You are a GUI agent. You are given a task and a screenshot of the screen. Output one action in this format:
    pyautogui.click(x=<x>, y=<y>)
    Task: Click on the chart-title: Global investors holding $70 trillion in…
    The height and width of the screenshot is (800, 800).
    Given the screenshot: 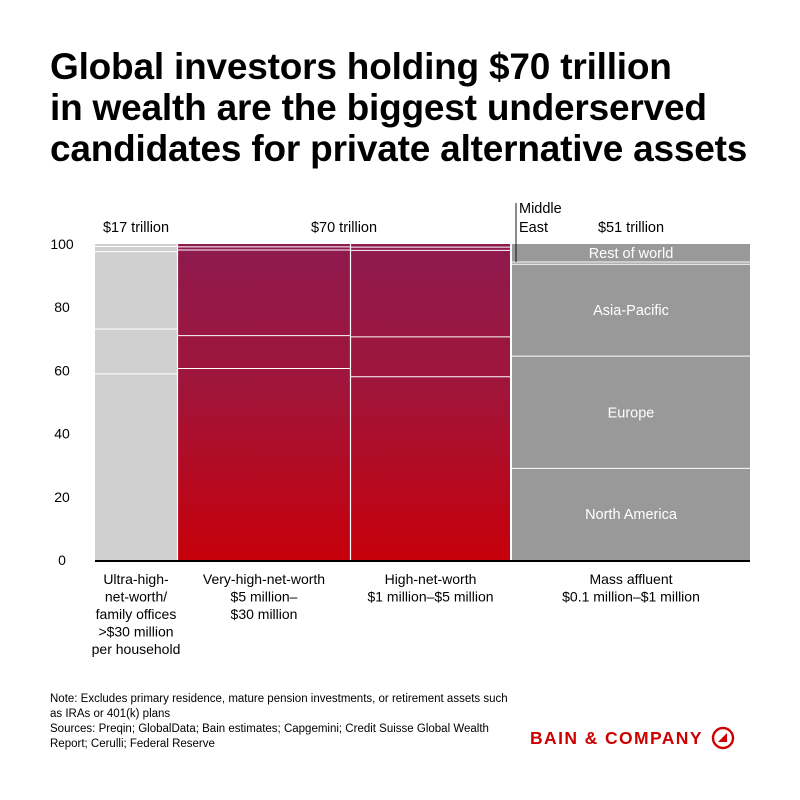 What is the action you would take?
    pyautogui.click(x=410, y=107)
    